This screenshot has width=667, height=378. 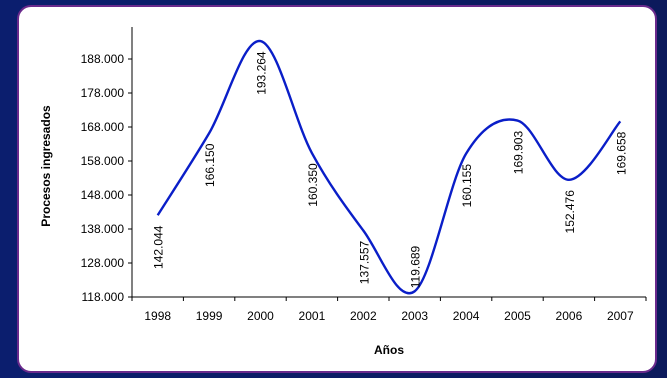 What do you see at coordinates (467, 186) in the screenshot?
I see `data-label: 160.155` at bounding box center [467, 186].